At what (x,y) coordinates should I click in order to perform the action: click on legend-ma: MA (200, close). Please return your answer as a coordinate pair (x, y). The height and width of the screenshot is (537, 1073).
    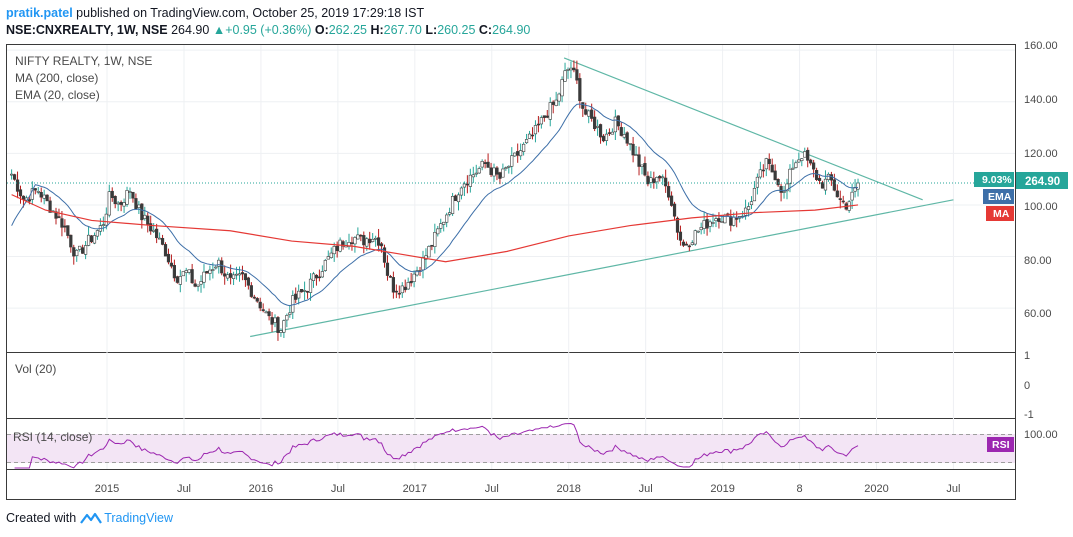
    Looking at the image, I should click on (56, 78).